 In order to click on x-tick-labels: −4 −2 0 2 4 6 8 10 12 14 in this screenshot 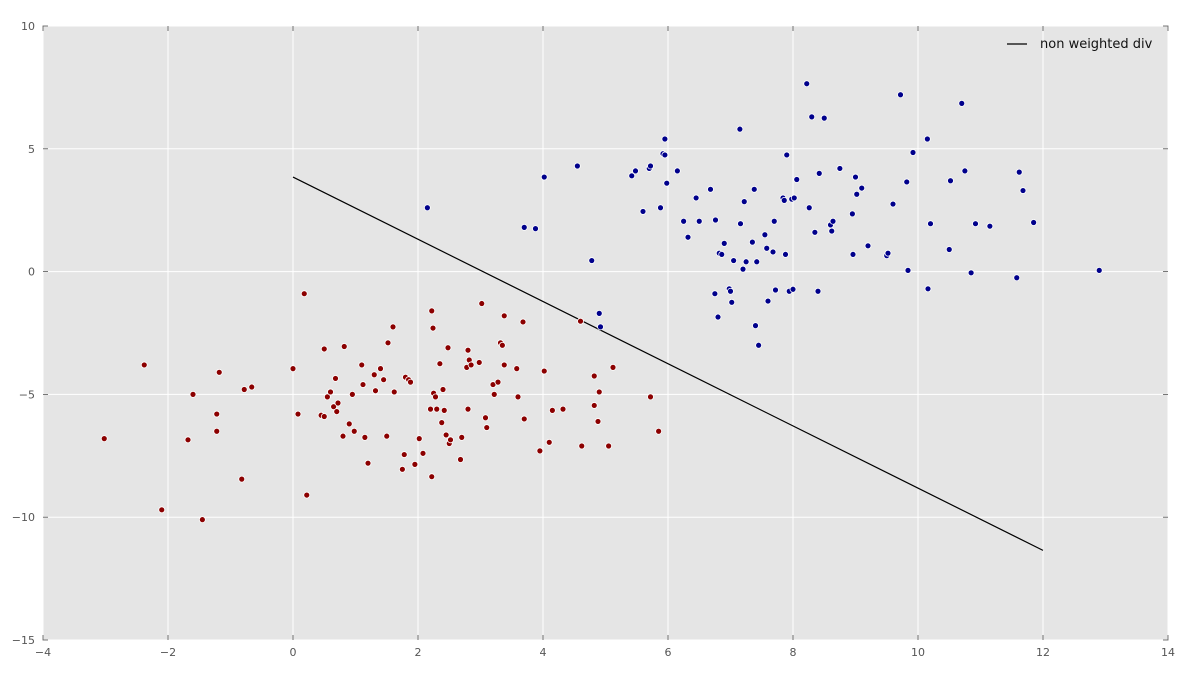, I will do `click(605, 652)`.